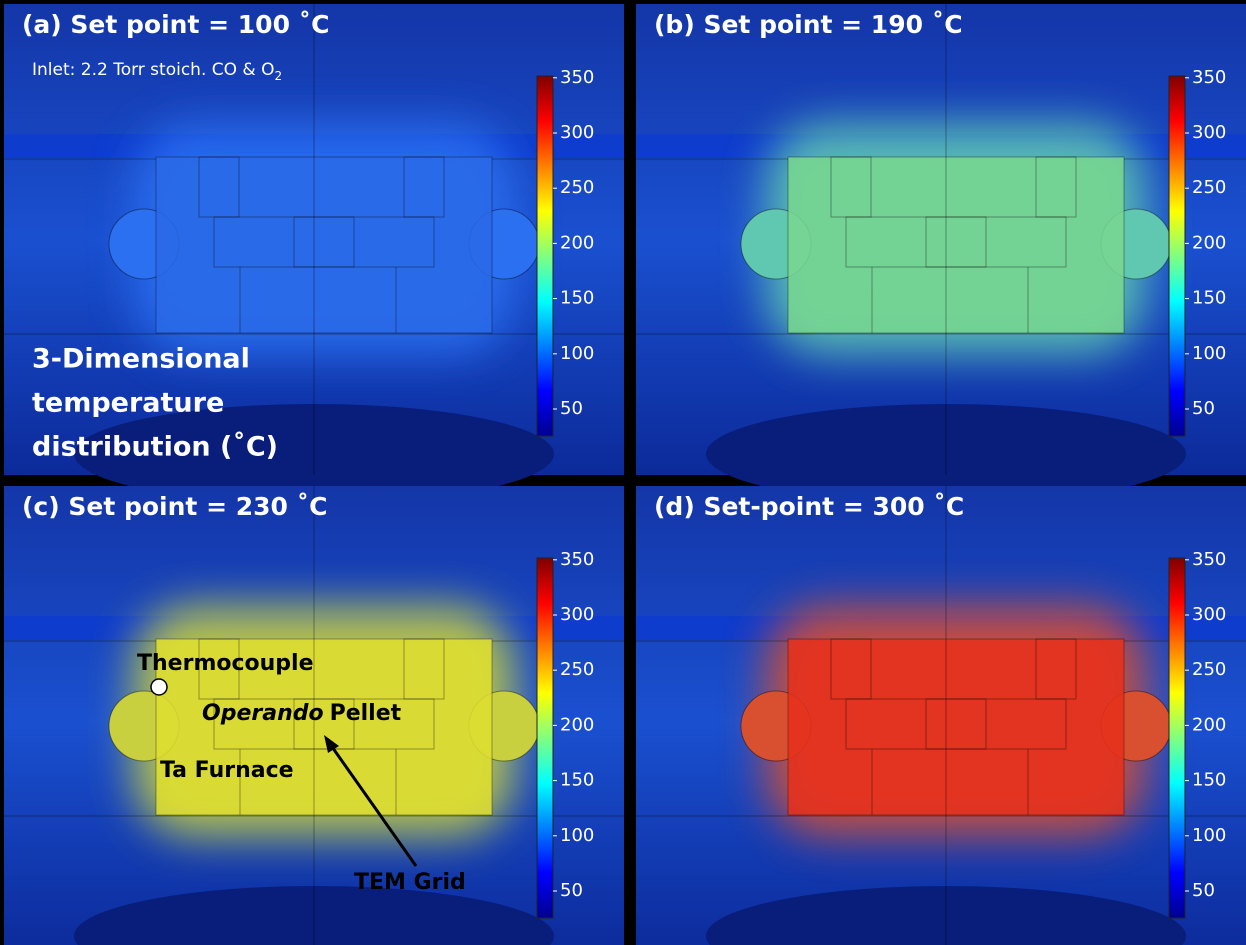  I want to click on inlet-note: Inlet: 2.2 Torr stoich. CO & O2, so click(157, 71).